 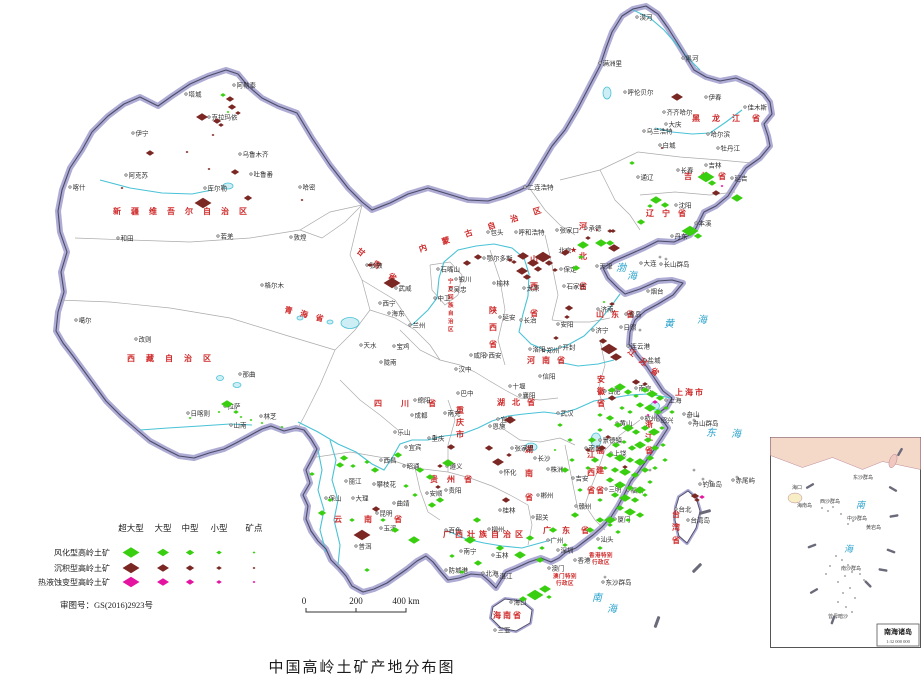 What do you see at coordinates (531, 320) in the screenshot?
I see `city-label: 长治` at bounding box center [531, 320].